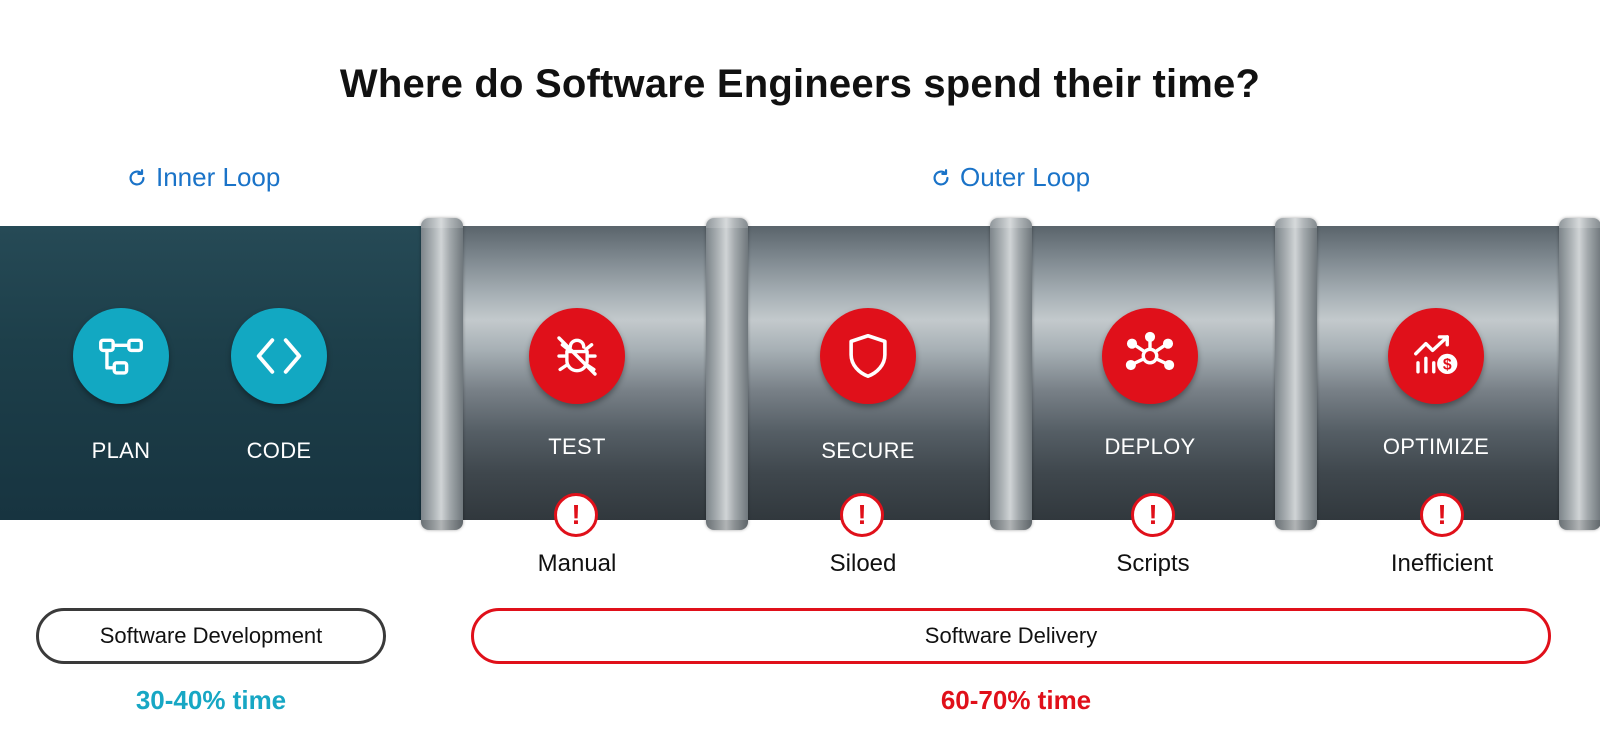  What do you see at coordinates (1436, 446) in the screenshot?
I see `stage-label: OPTIMIZE` at bounding box center [1436, 446].